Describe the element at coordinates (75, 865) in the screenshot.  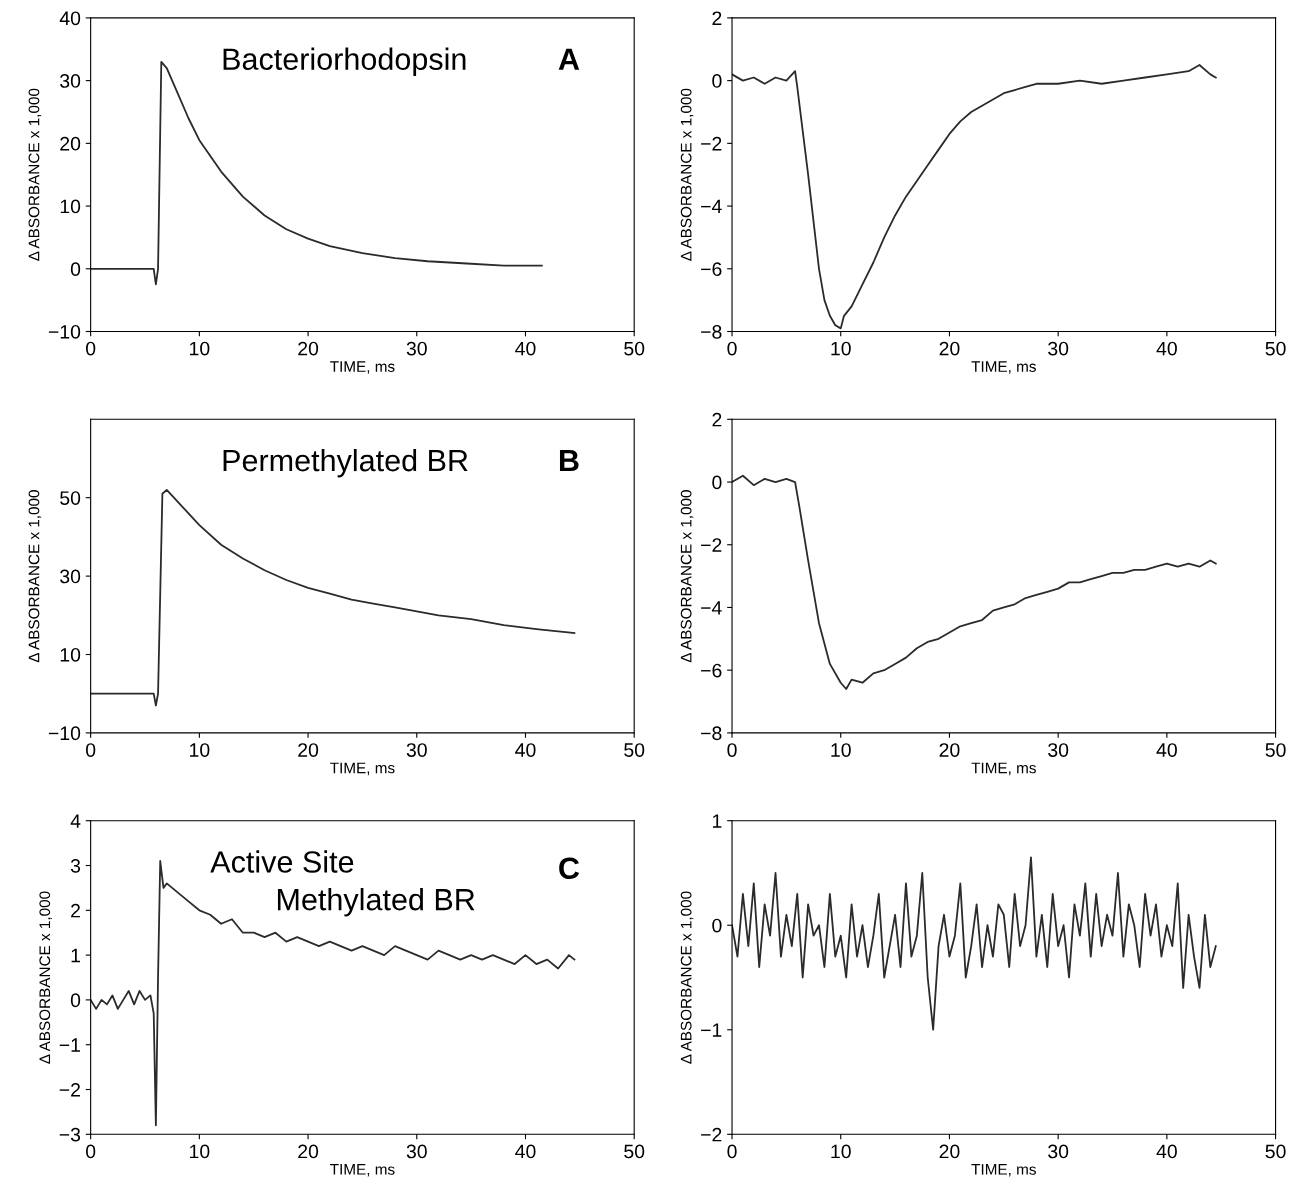
I see `y-tick-label: 3` at that location.